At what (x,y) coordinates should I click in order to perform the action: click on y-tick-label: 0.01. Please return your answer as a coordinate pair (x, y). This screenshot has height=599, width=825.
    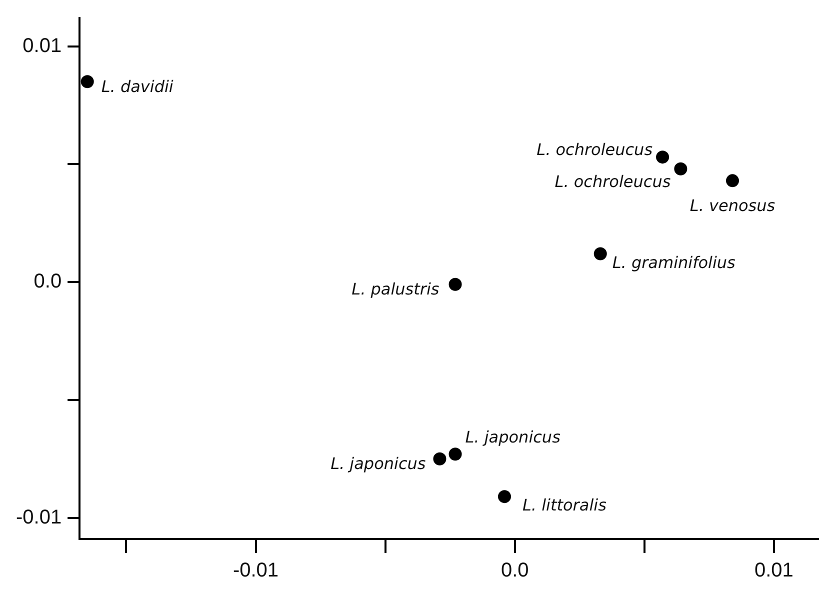
    Looking at the image, I should click on (42, 45).